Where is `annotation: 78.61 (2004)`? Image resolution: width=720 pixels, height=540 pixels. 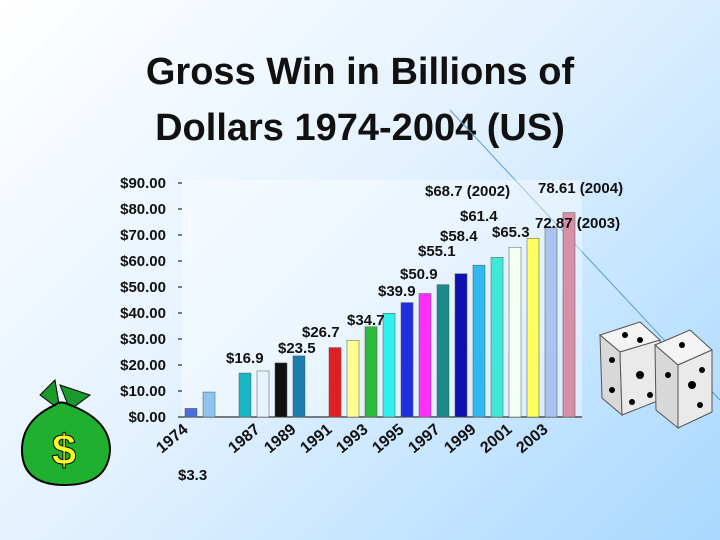
annotation: 78.61 (2004) is located at coordinates (580, 188).